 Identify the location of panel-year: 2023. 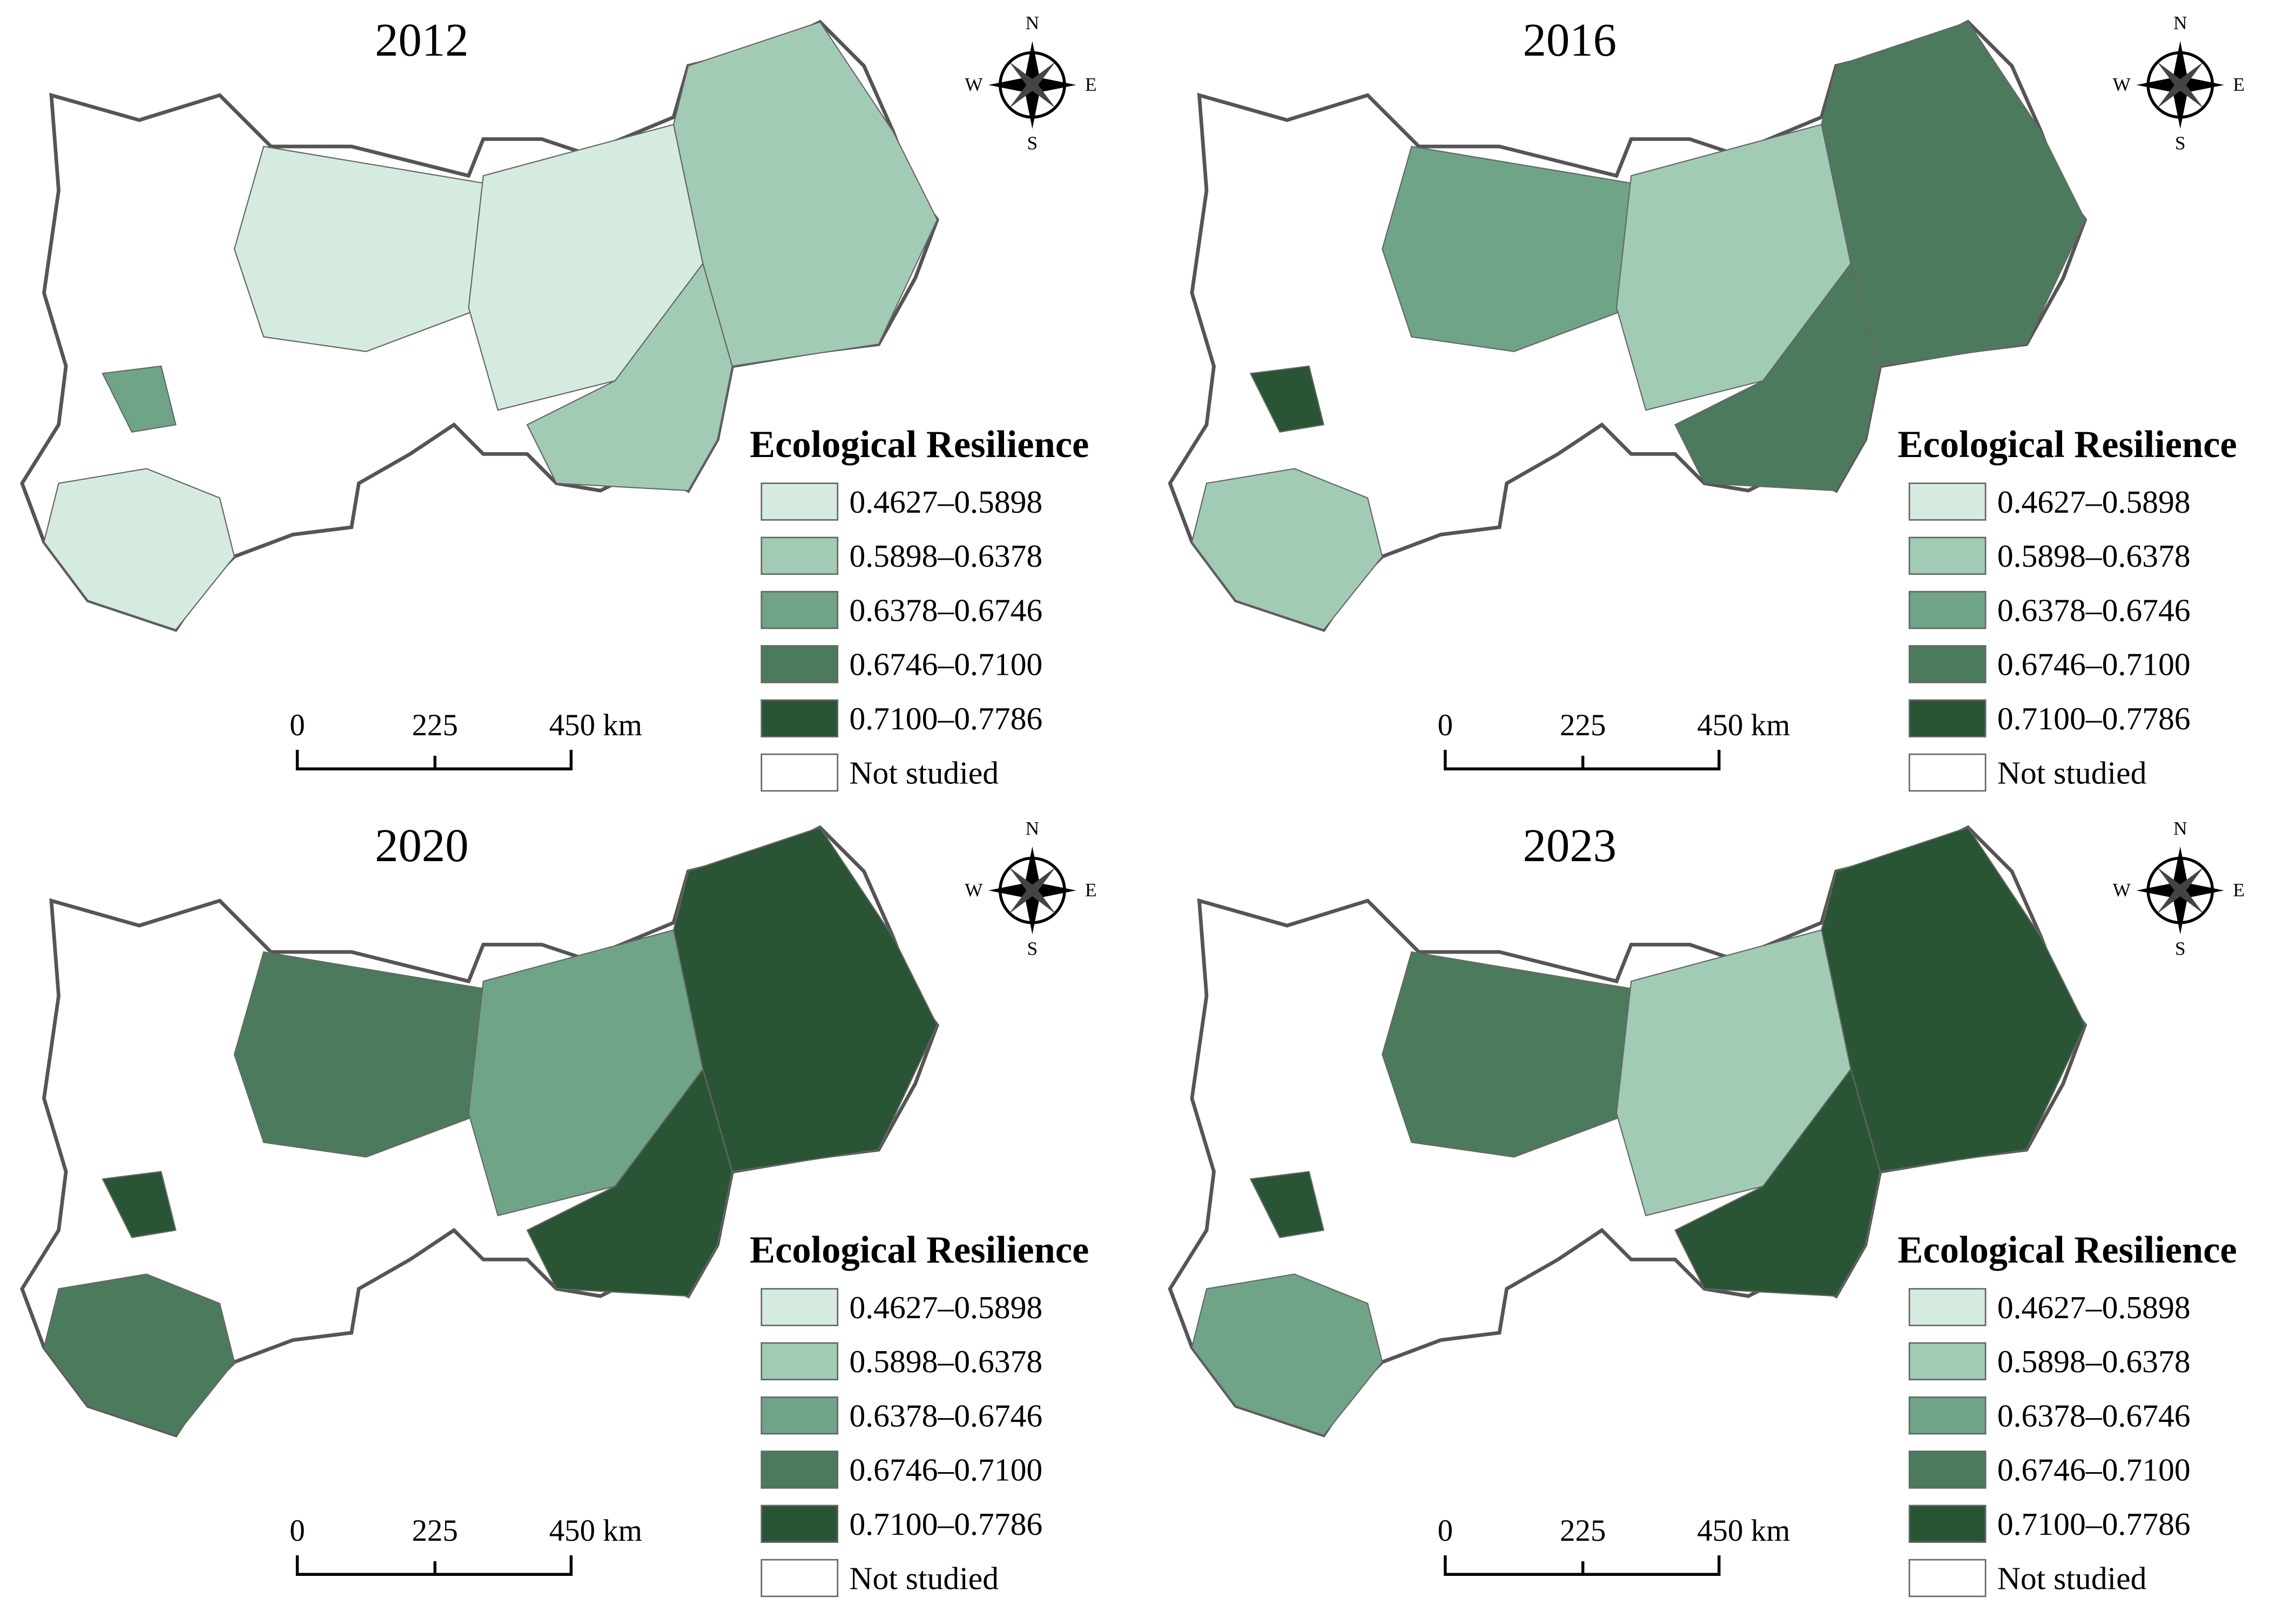
(1570, 845).